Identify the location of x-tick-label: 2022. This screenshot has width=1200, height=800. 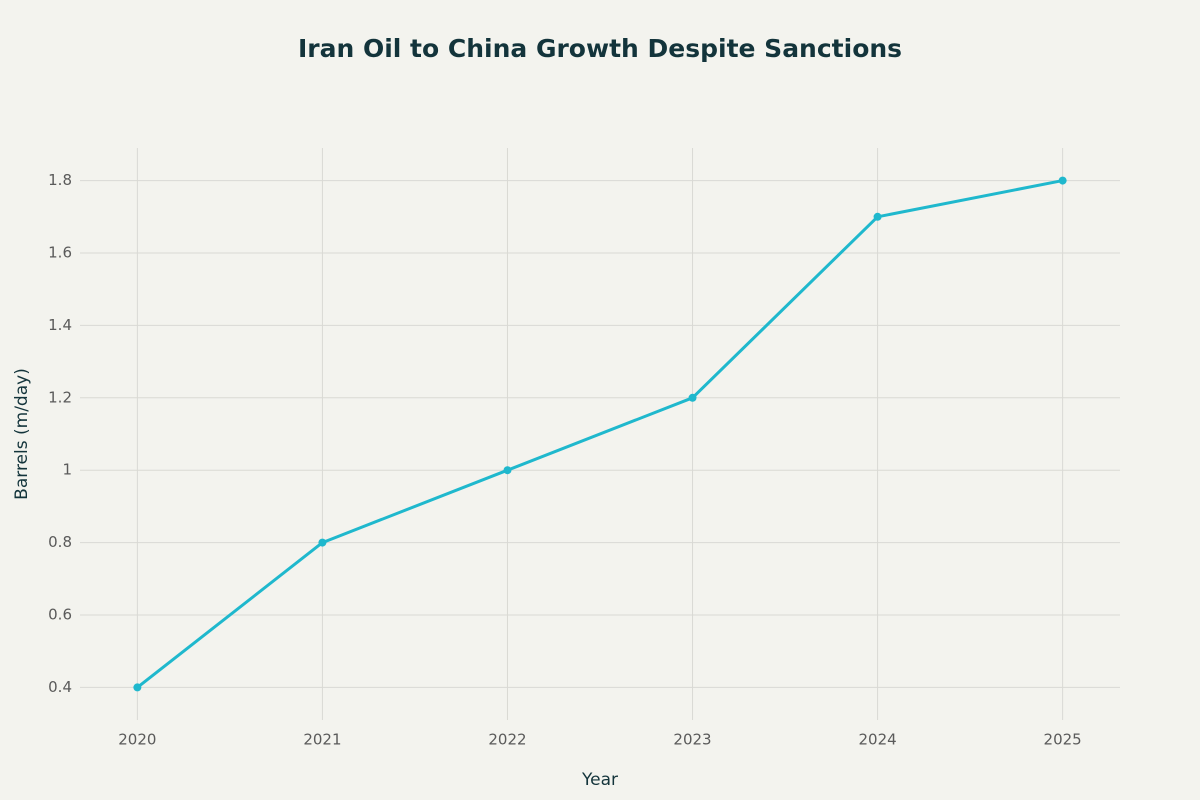
(507, 740).